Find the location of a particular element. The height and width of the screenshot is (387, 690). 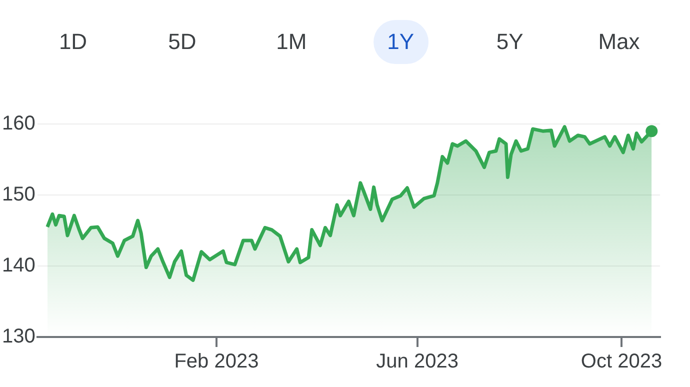

y-tick-label: 140 is located at coordinates (19, 265).